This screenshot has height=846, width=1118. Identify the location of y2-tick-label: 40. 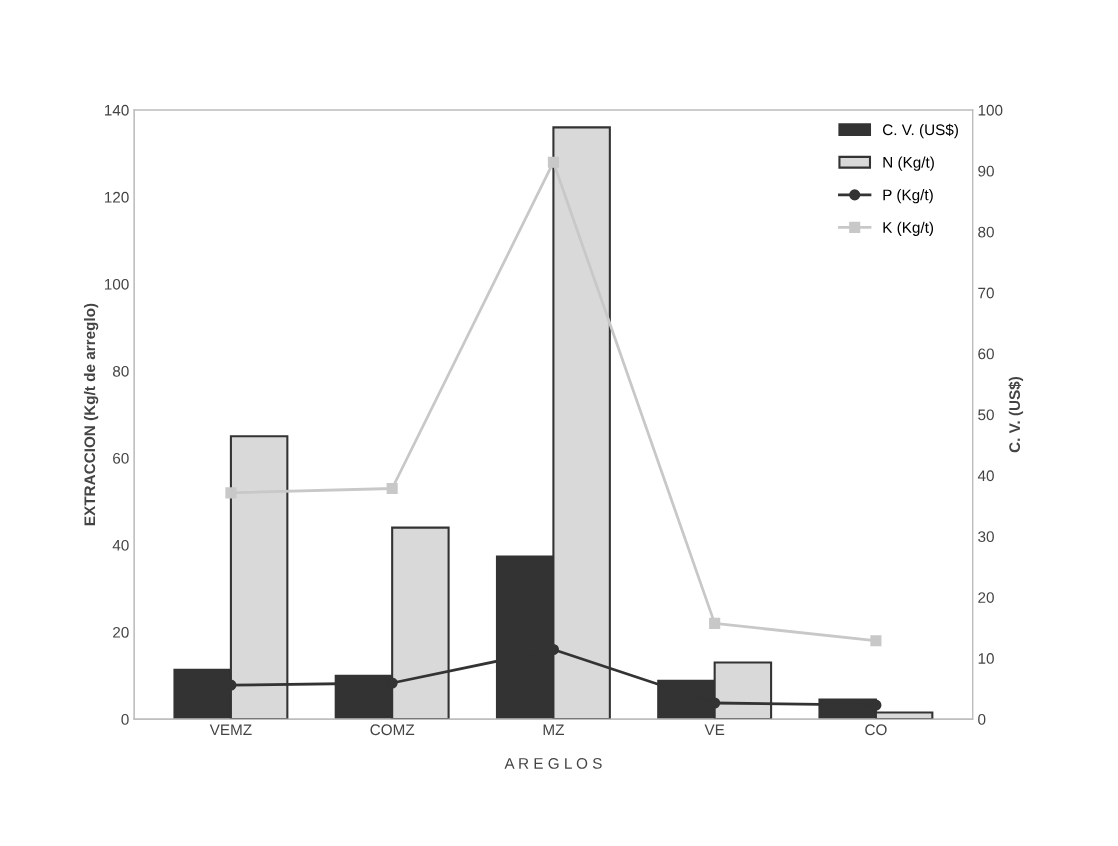
(985, 476).